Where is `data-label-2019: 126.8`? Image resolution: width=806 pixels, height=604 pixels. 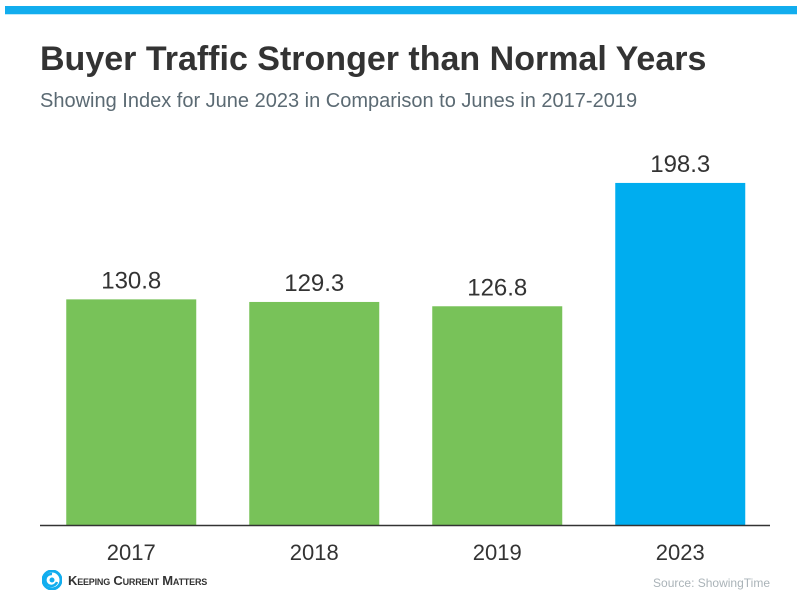
data-label-2019: 126.8 is located at coordinates (497, 287).